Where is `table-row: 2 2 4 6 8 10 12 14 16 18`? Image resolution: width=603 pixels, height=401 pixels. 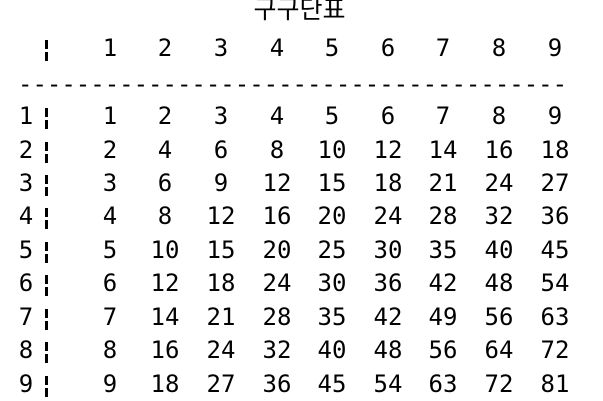 table-row: 2 2 4 6 8 10 12 14 16 18 is located at coordinates (301, 150).